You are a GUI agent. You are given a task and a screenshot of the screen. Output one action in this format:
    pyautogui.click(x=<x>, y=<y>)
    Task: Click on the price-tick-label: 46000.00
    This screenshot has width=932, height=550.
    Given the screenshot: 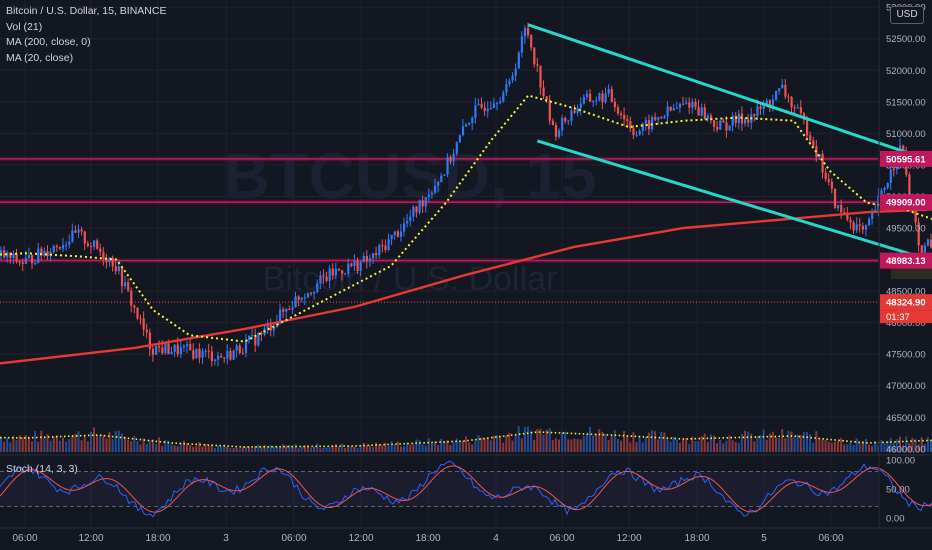 What is the action you would take?
    pyautogui.click(x=906, y=449)
    